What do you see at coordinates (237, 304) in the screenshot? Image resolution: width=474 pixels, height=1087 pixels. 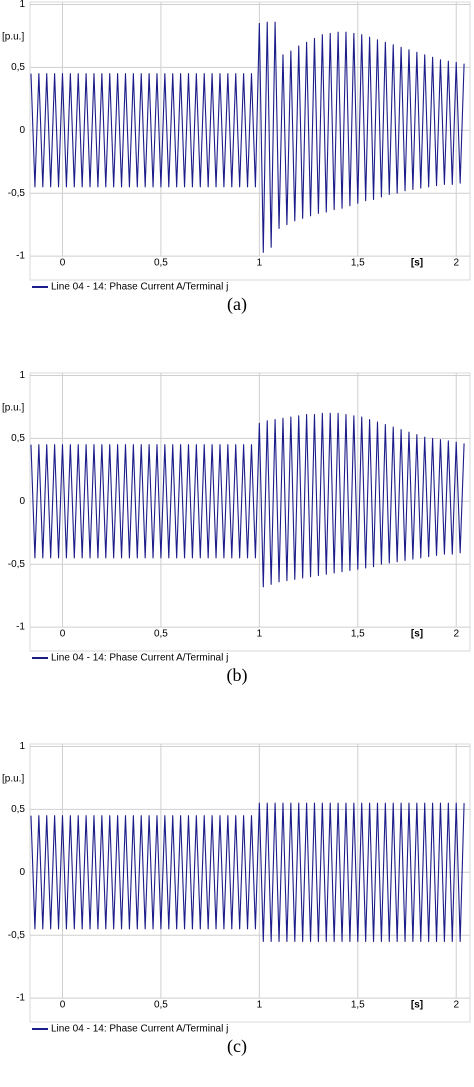 I see `caption: (a)` at bounding box center [237, 304].